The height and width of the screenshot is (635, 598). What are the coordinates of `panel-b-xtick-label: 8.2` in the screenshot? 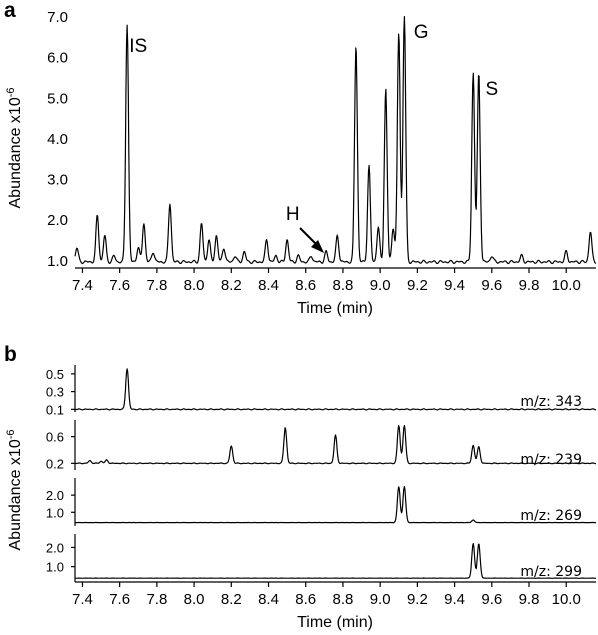 It's located at (231, 599).